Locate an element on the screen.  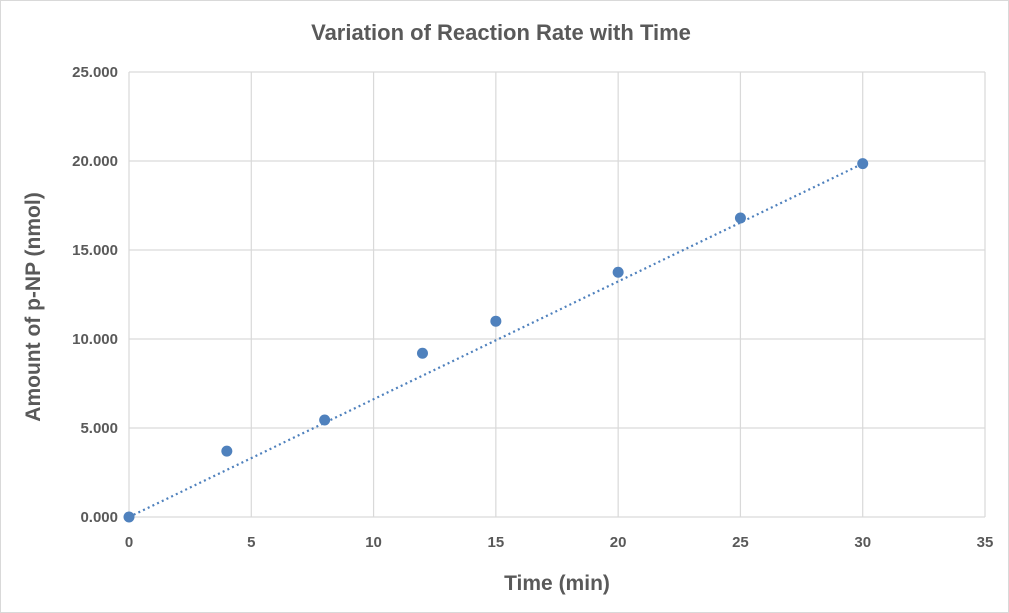
y-tick-label: 25.000 is located at coordinates (95, 72).